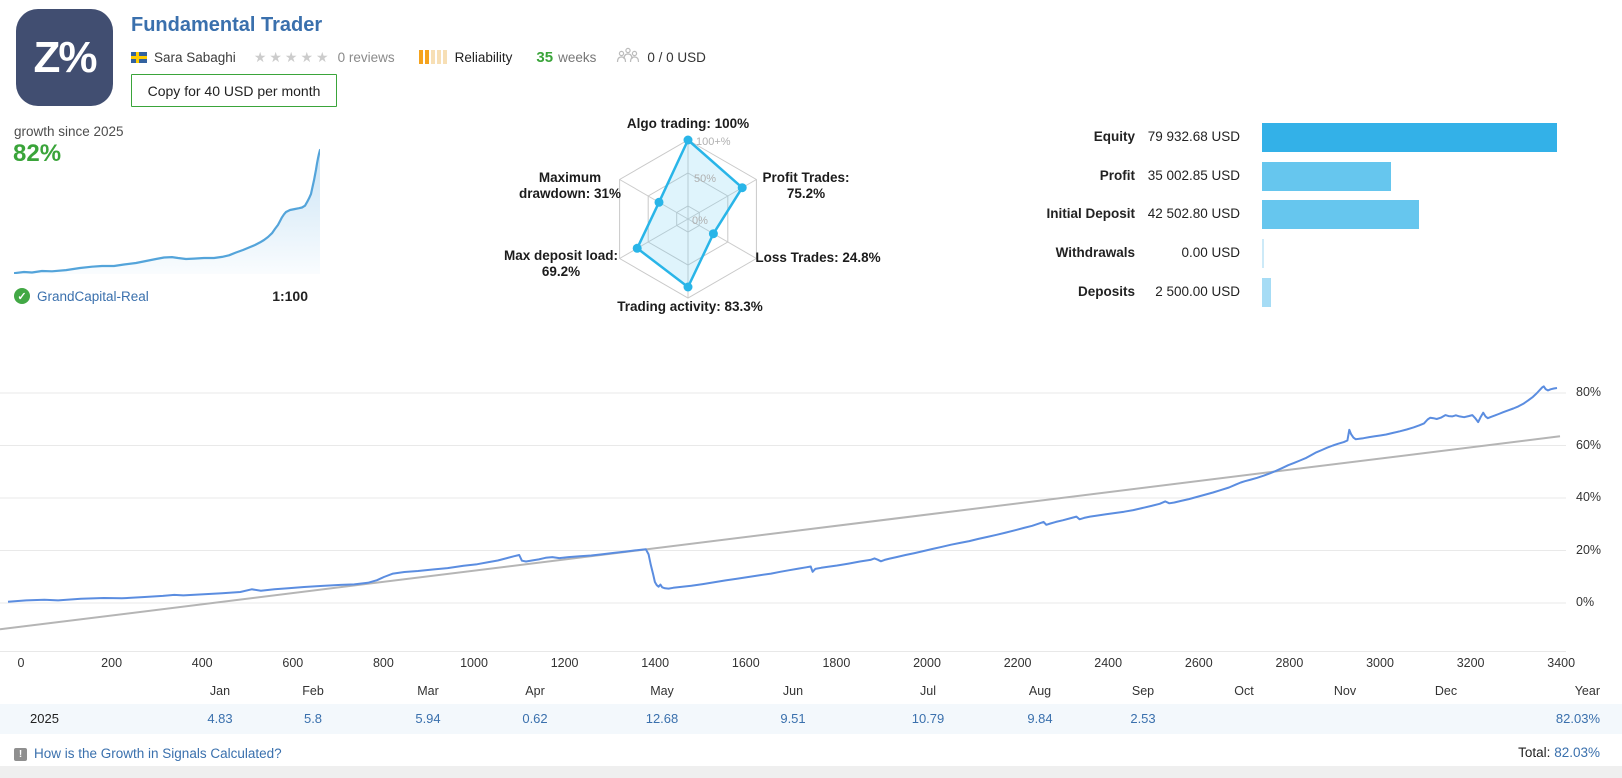 The height and width of the screenshot is (778, 1622). Describe the element at coordinates (44, 718) in the screenshot. I see `table-year-label: 2025` at that location.